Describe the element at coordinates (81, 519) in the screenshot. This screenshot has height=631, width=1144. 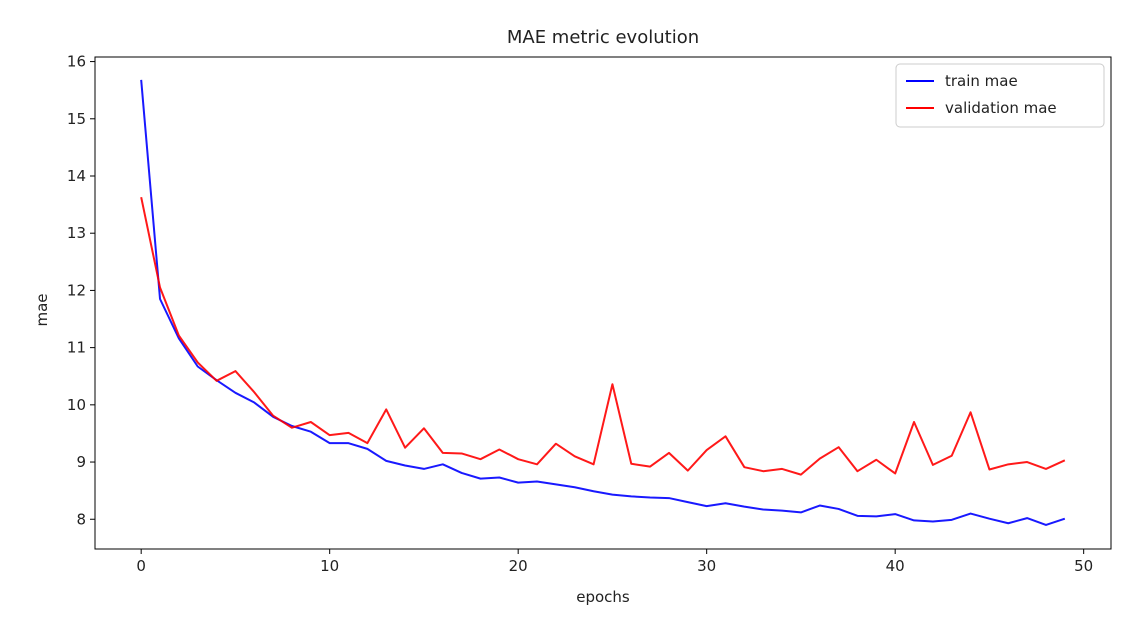
I see `y-tick-label: 8` at that location.